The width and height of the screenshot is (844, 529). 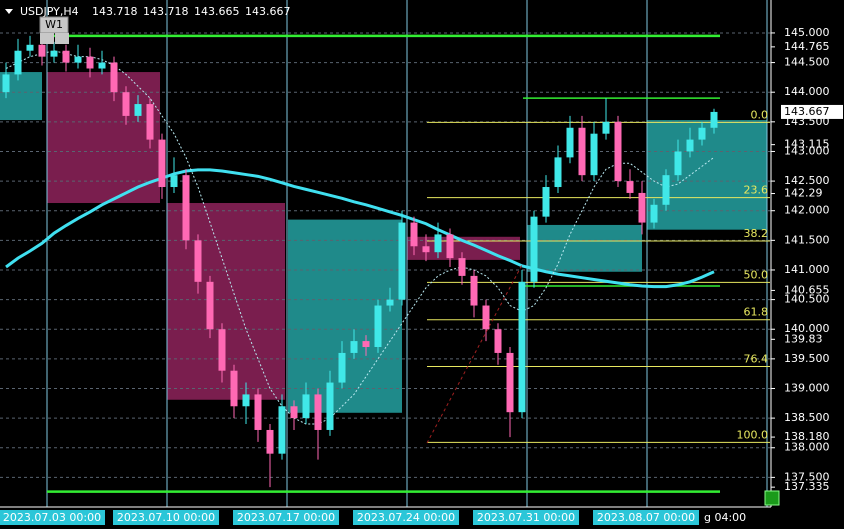 I want to click on header-open: 143.718, so click(x=115, y=11).